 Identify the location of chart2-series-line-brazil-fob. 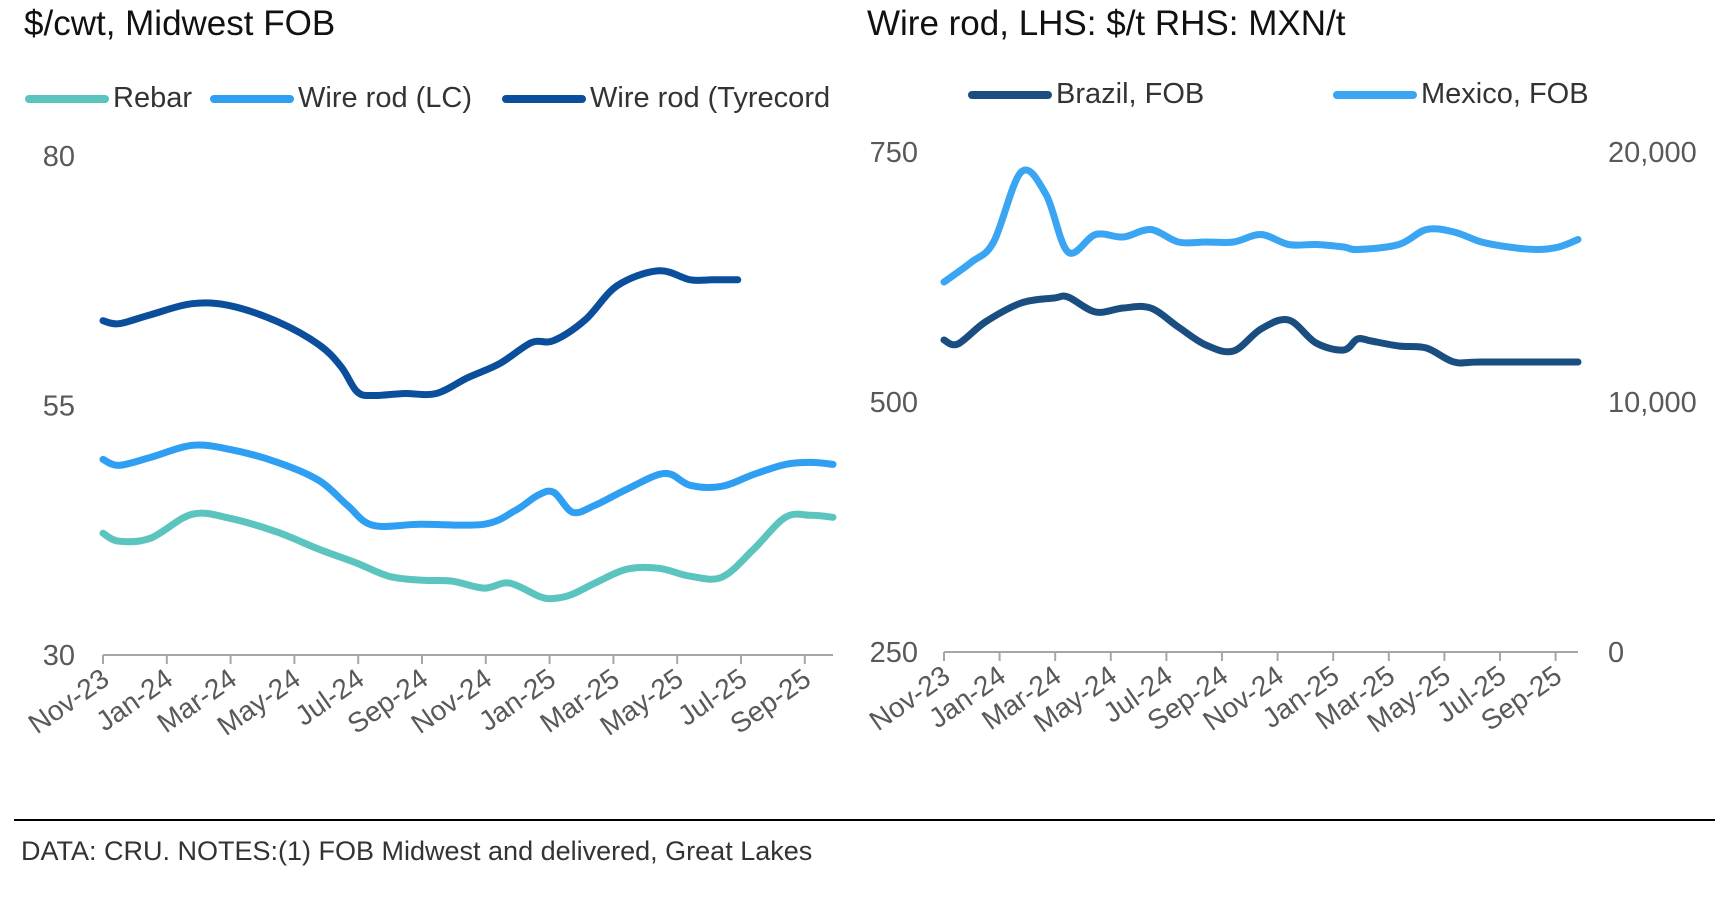
(1261, 329).